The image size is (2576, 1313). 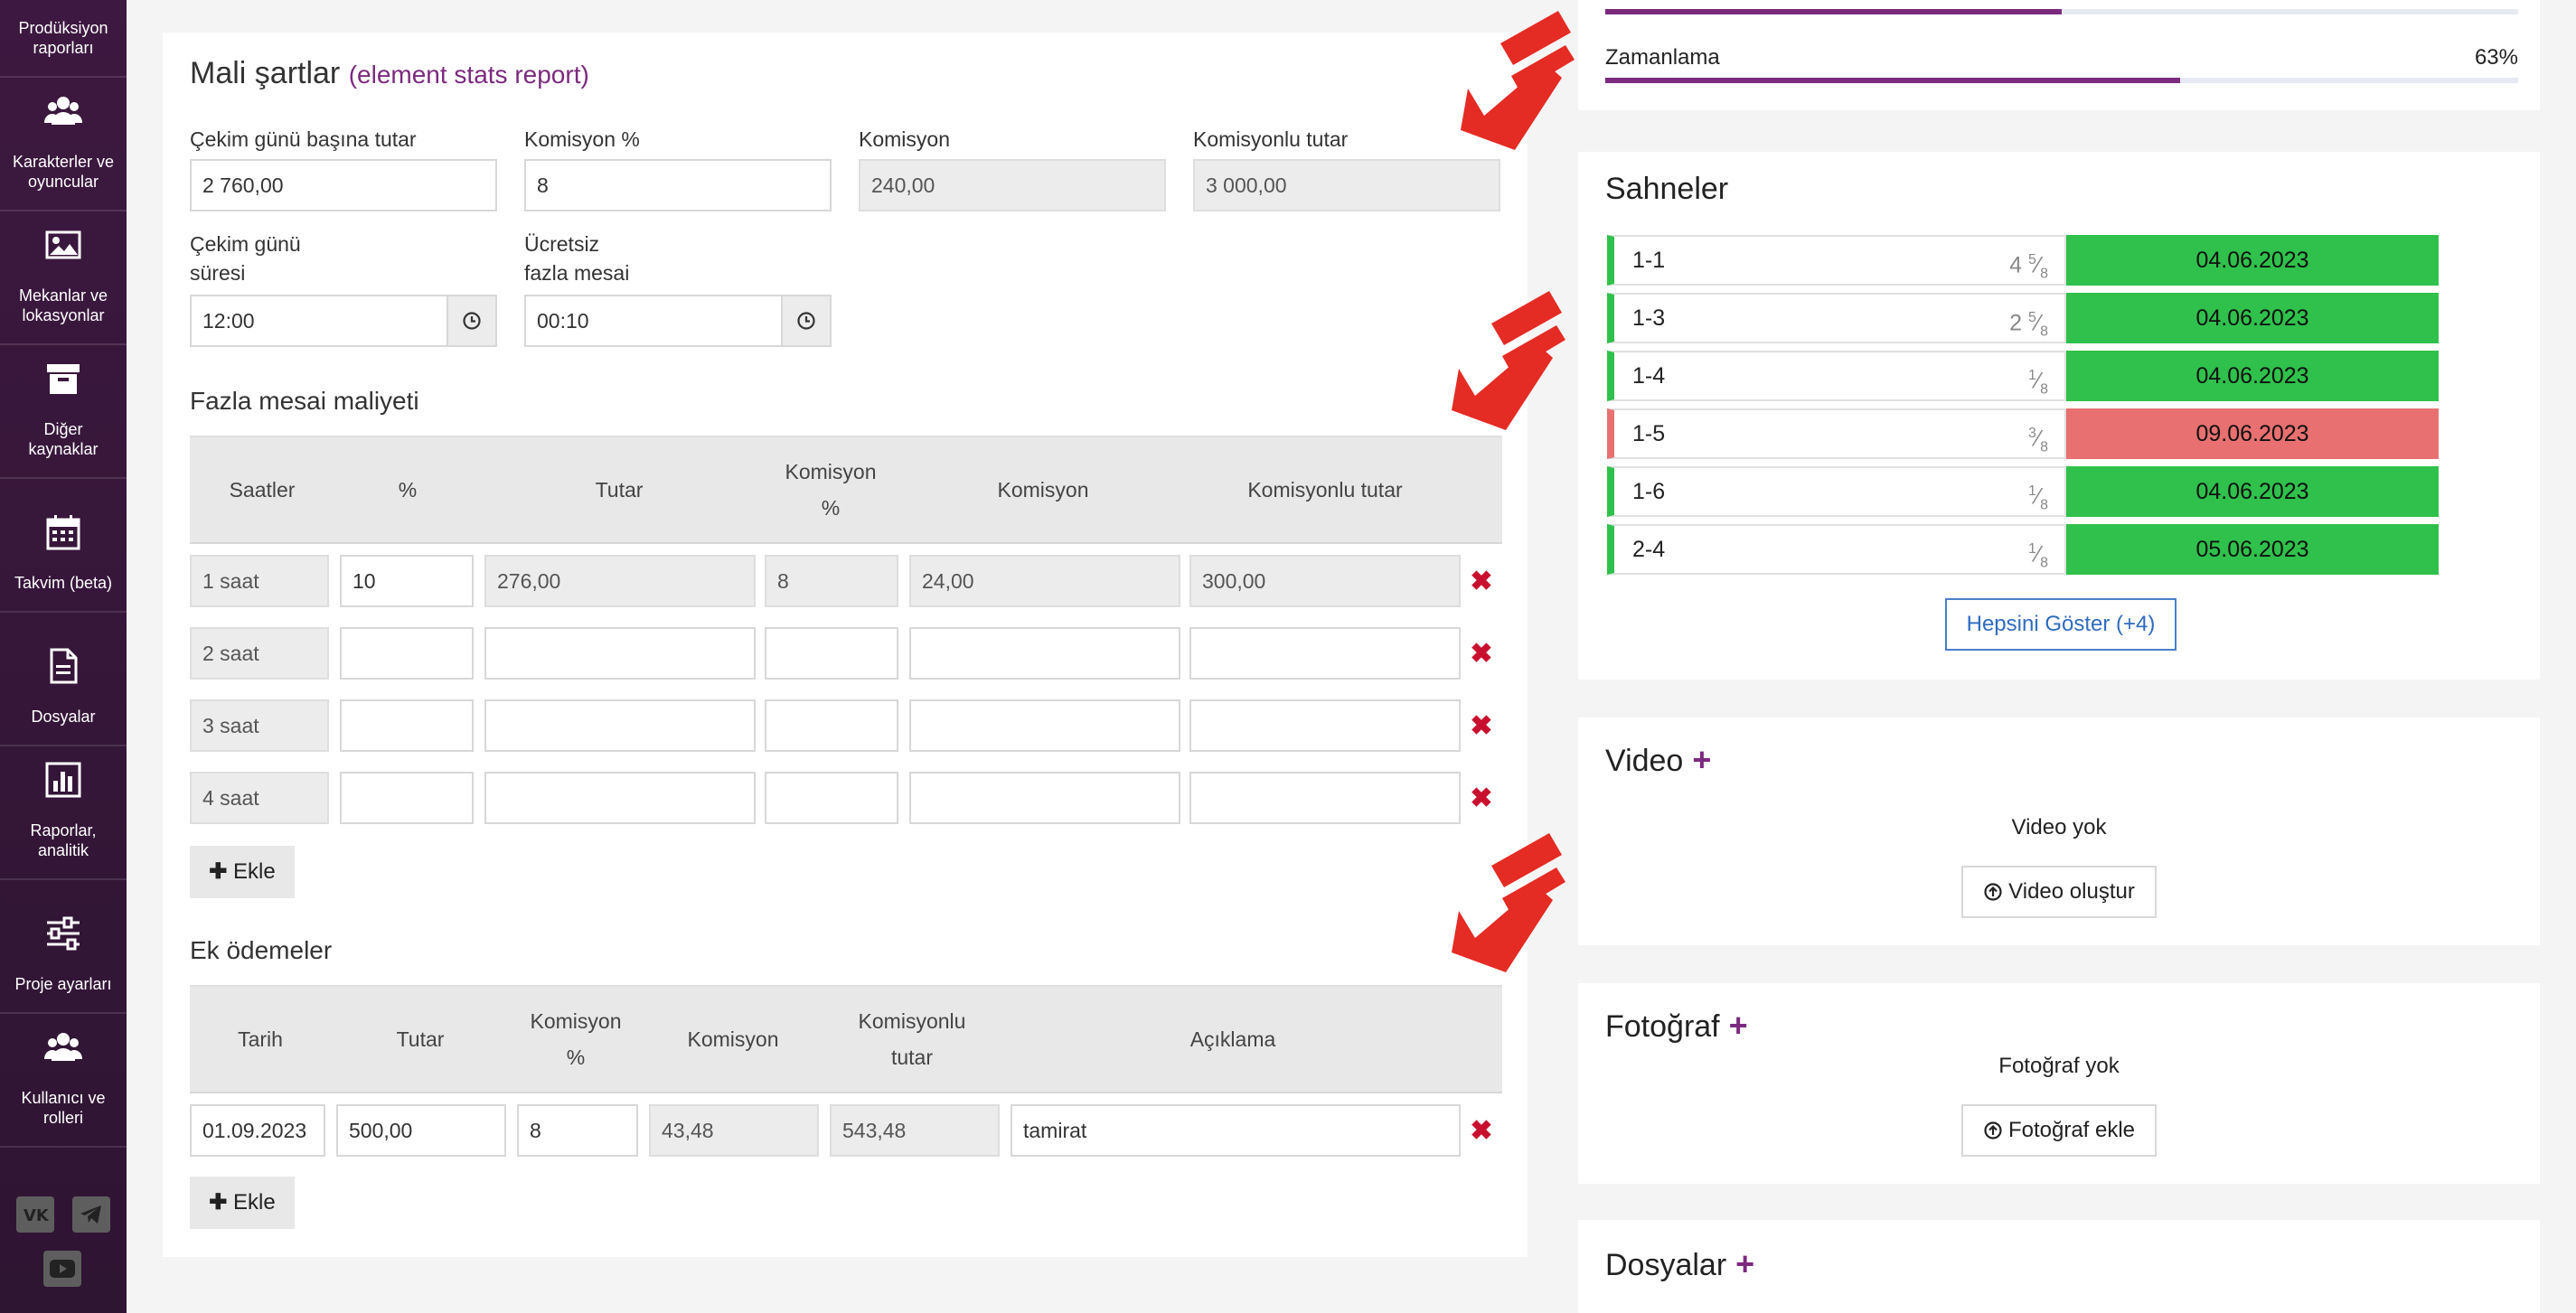 What do you see at coordinates (1702, 759) in the screenshot?
I see `add-video-icon: +` at bounding box center [1702, 759].